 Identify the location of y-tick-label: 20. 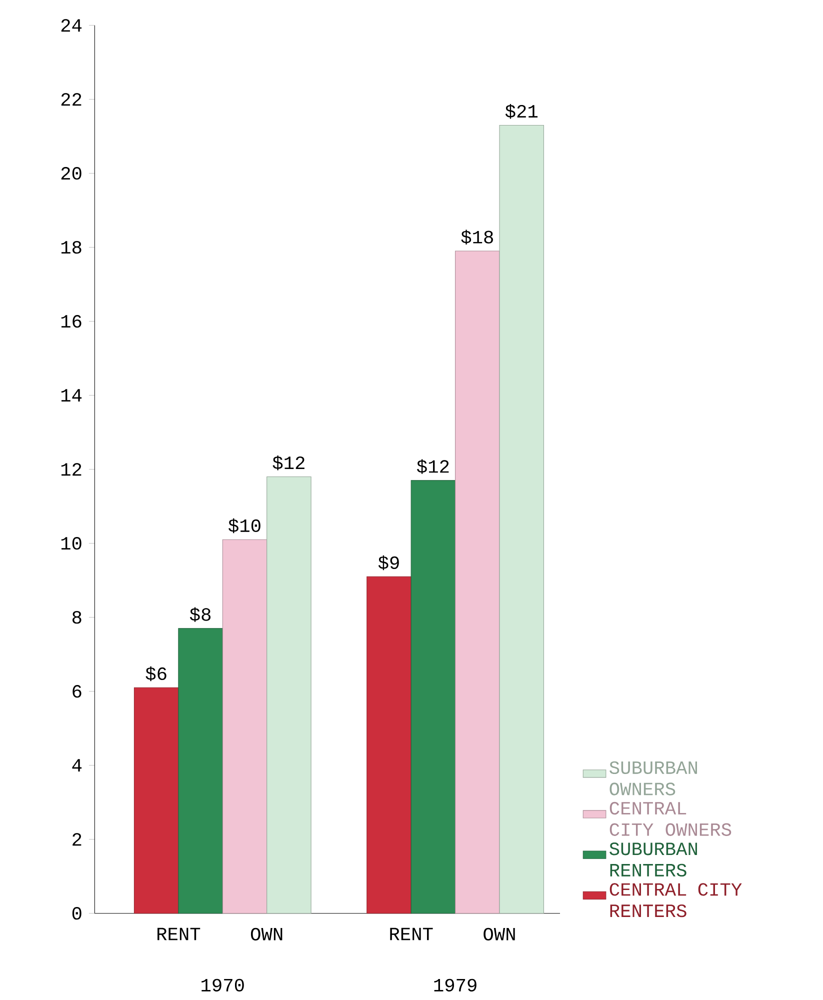
(72, 173).